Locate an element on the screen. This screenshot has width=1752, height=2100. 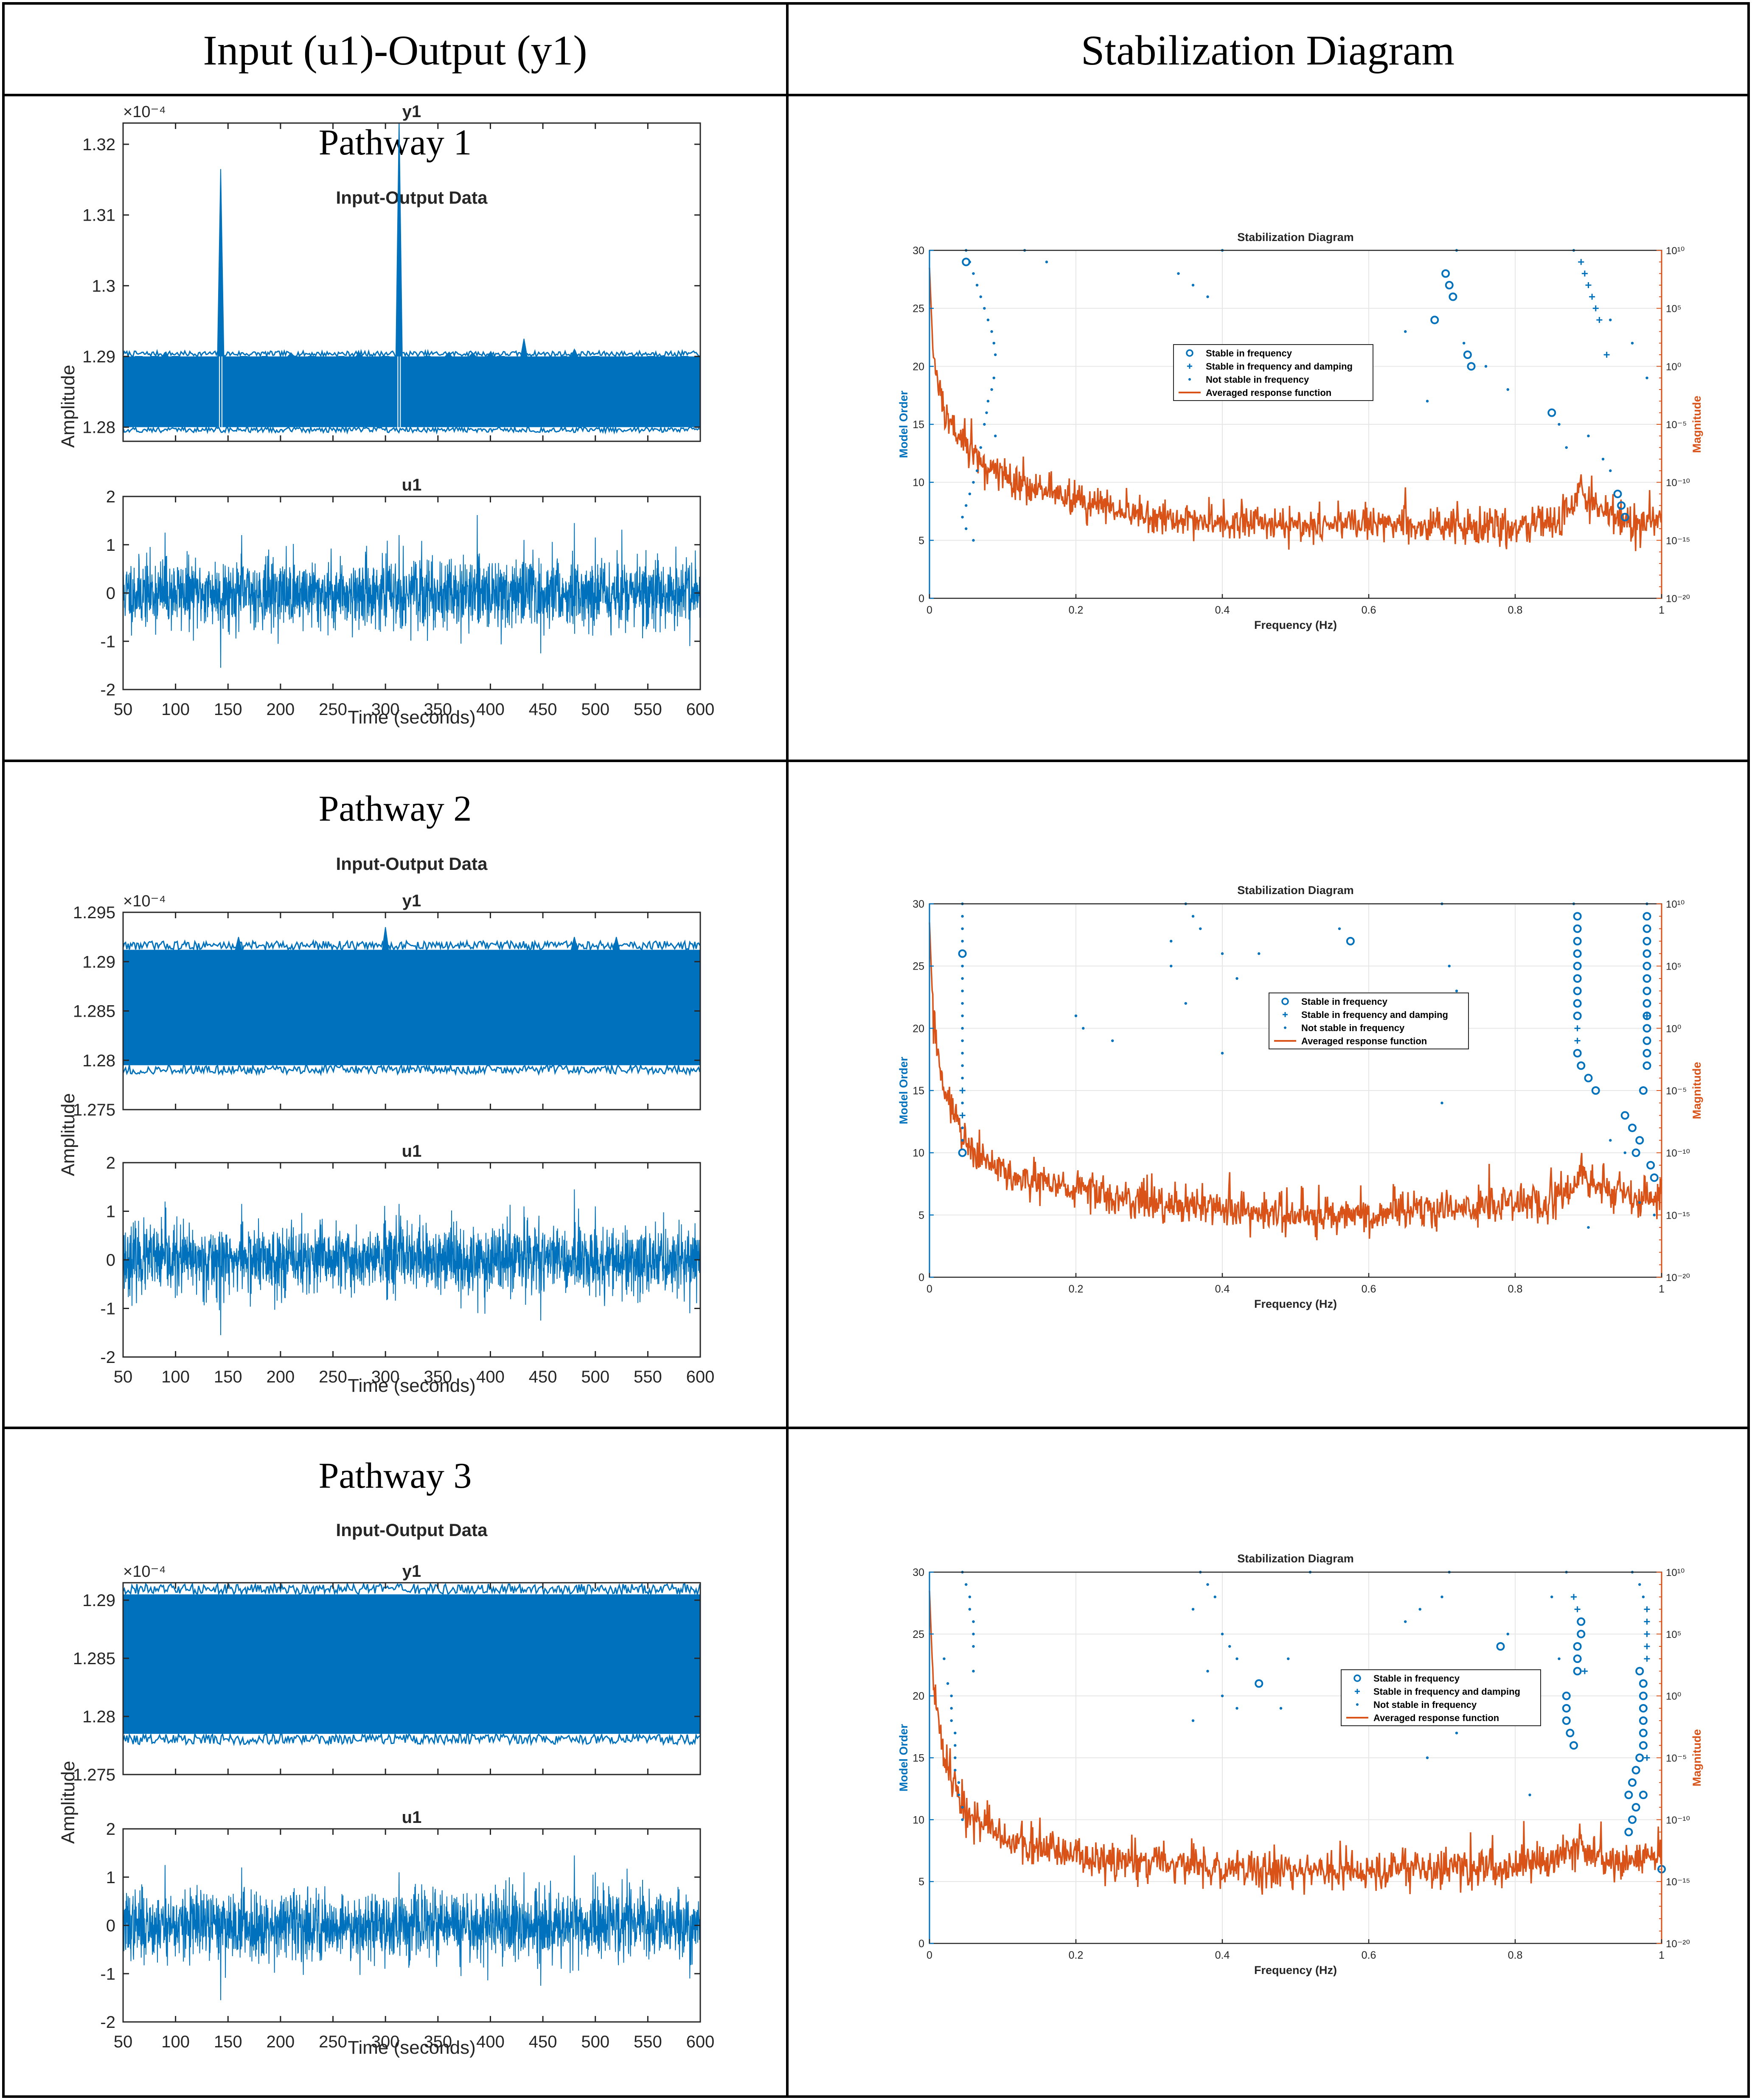
x-tick-label: 400 is located at coordinates (490, 2042).